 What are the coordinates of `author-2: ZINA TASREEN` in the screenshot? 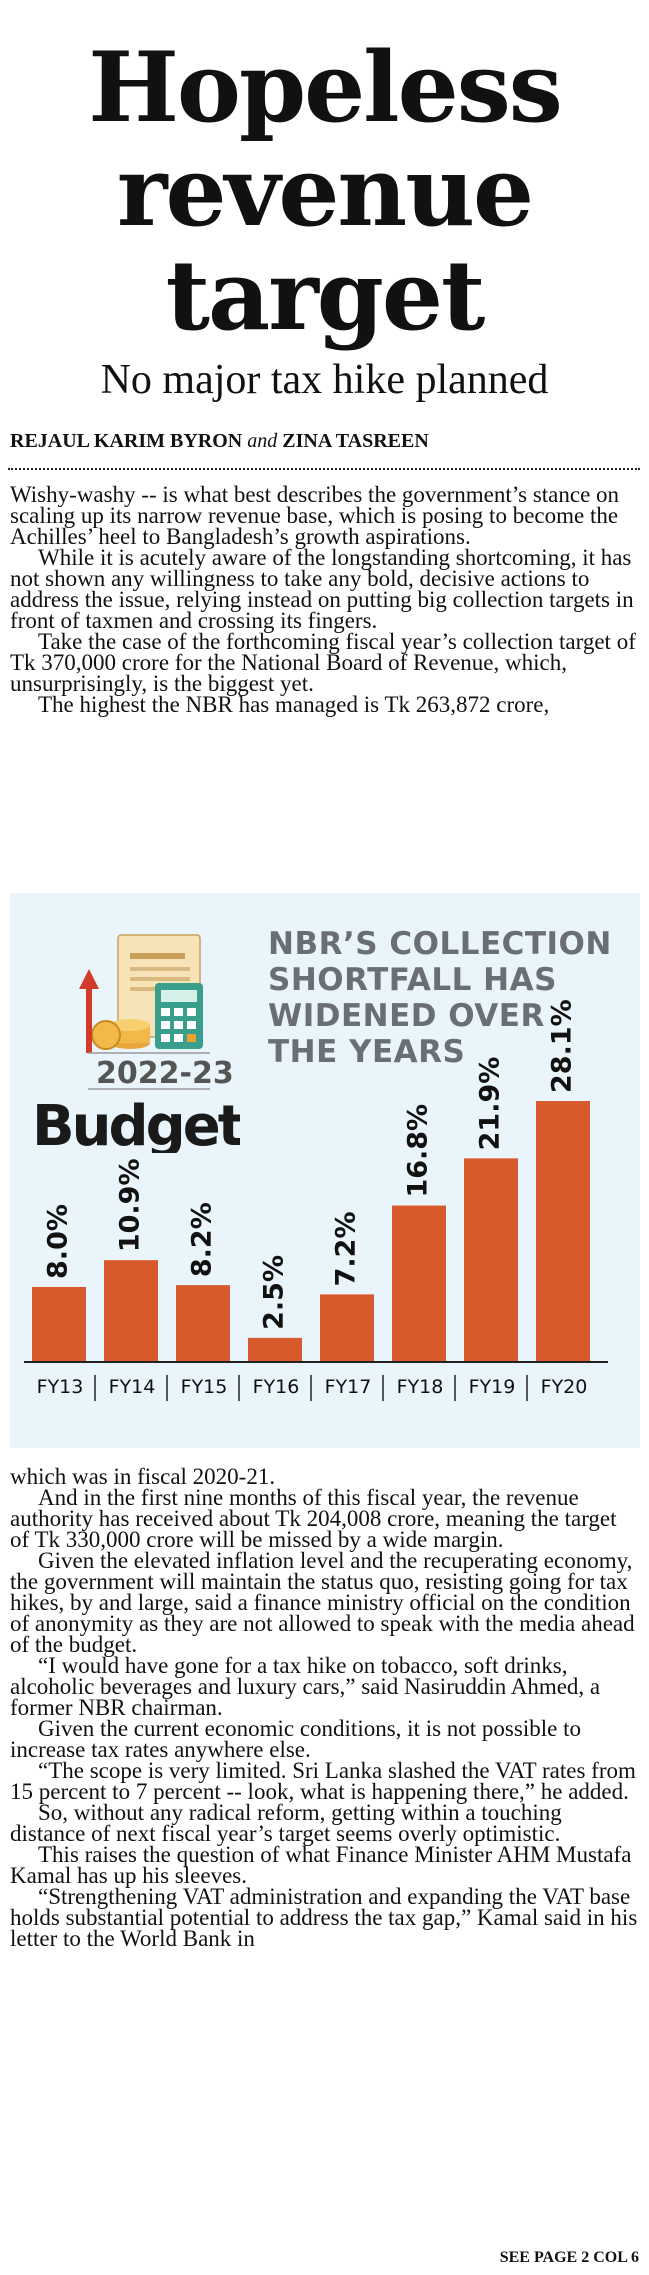 It's located at (355, 441).